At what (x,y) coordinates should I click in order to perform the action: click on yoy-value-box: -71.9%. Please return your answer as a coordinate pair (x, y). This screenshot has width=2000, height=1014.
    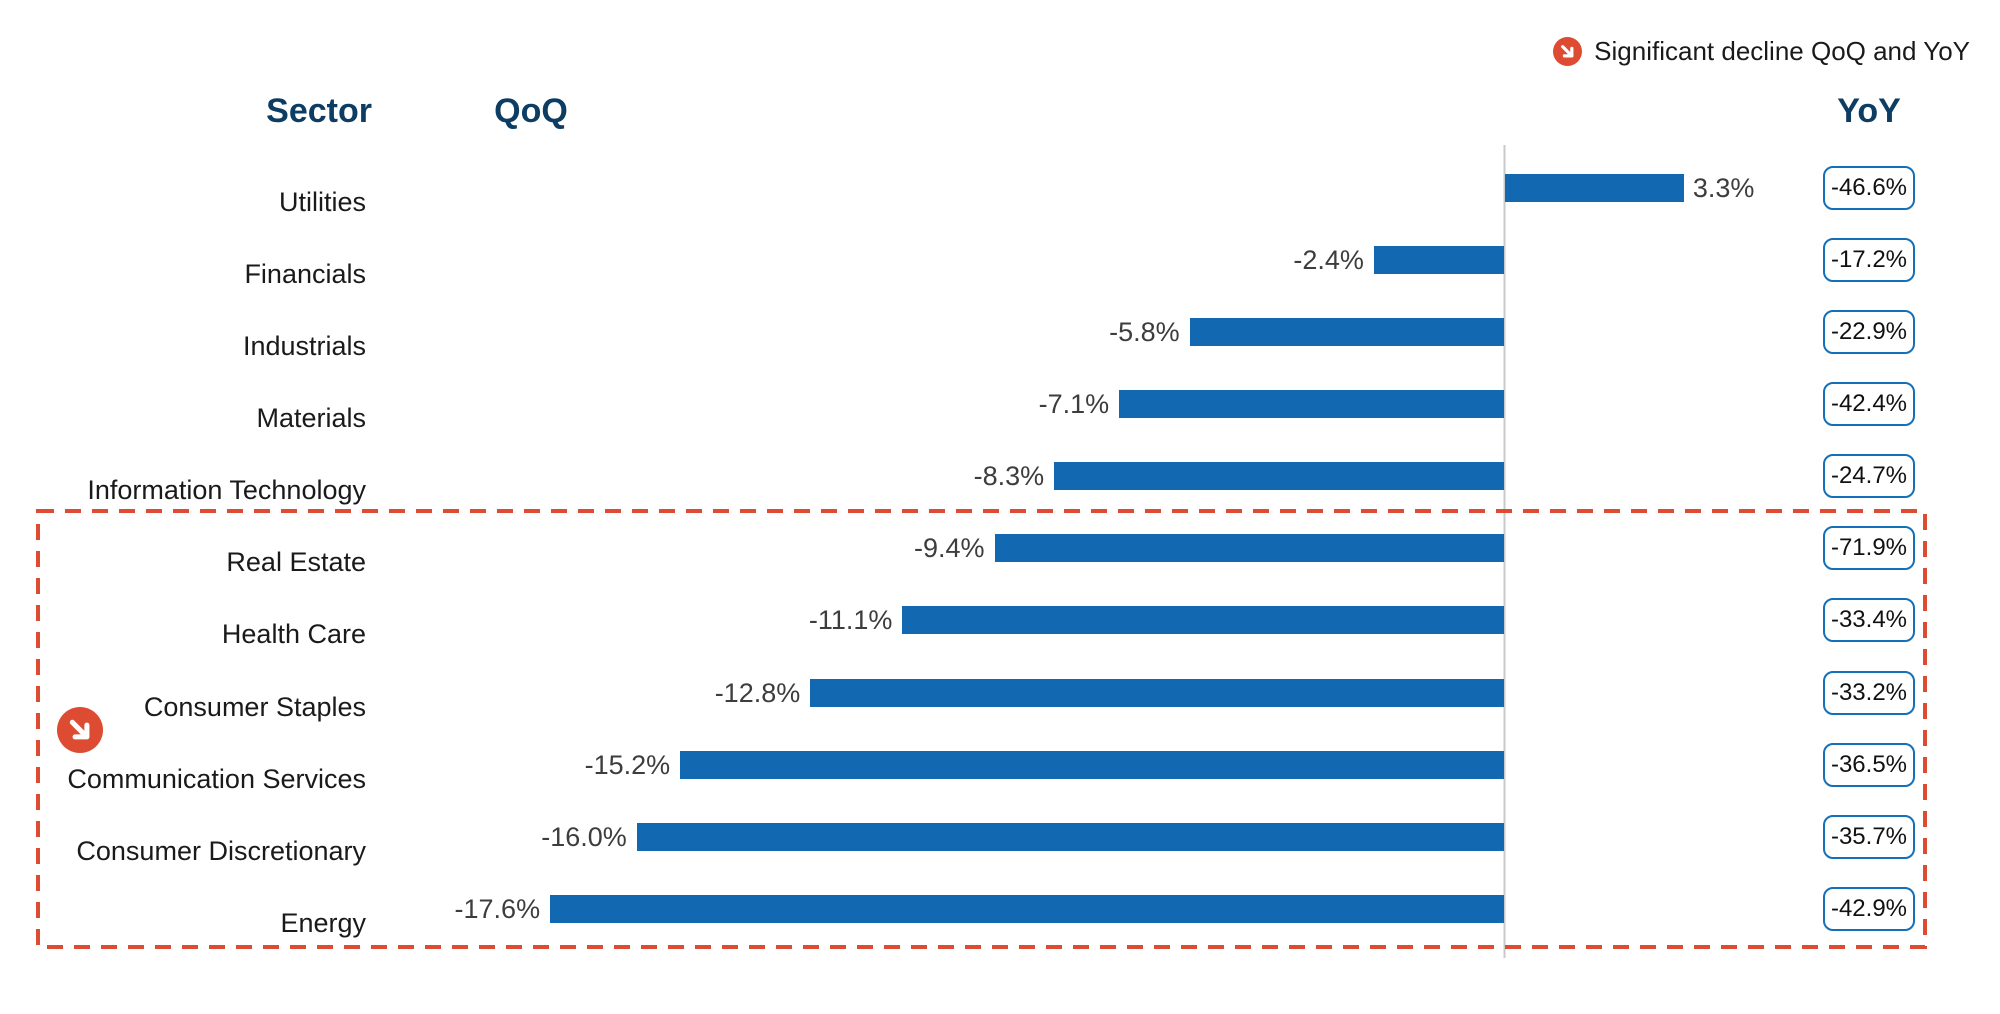
    Looking at the image, I should click on (1869, 548).